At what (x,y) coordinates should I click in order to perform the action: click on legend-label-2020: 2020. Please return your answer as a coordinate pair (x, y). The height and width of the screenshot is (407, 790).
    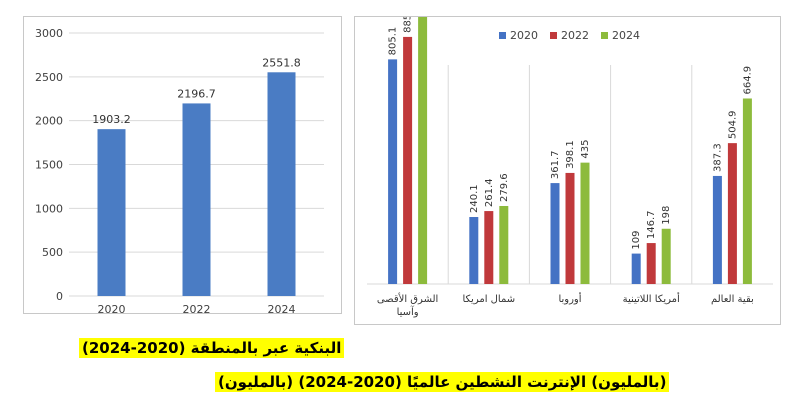
    Looking at the image, I should click on (524, 35).